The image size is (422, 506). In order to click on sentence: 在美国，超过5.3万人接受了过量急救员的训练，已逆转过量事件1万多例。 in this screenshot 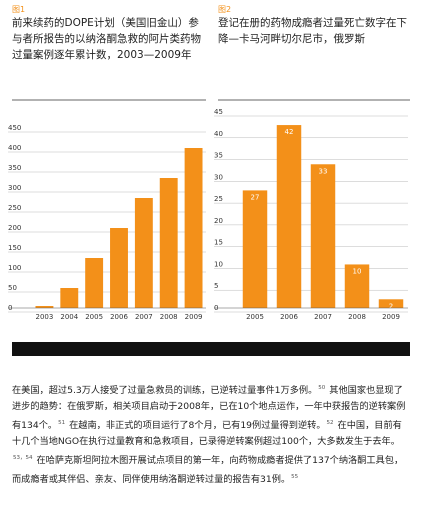, I will do `click(165, 391)`.